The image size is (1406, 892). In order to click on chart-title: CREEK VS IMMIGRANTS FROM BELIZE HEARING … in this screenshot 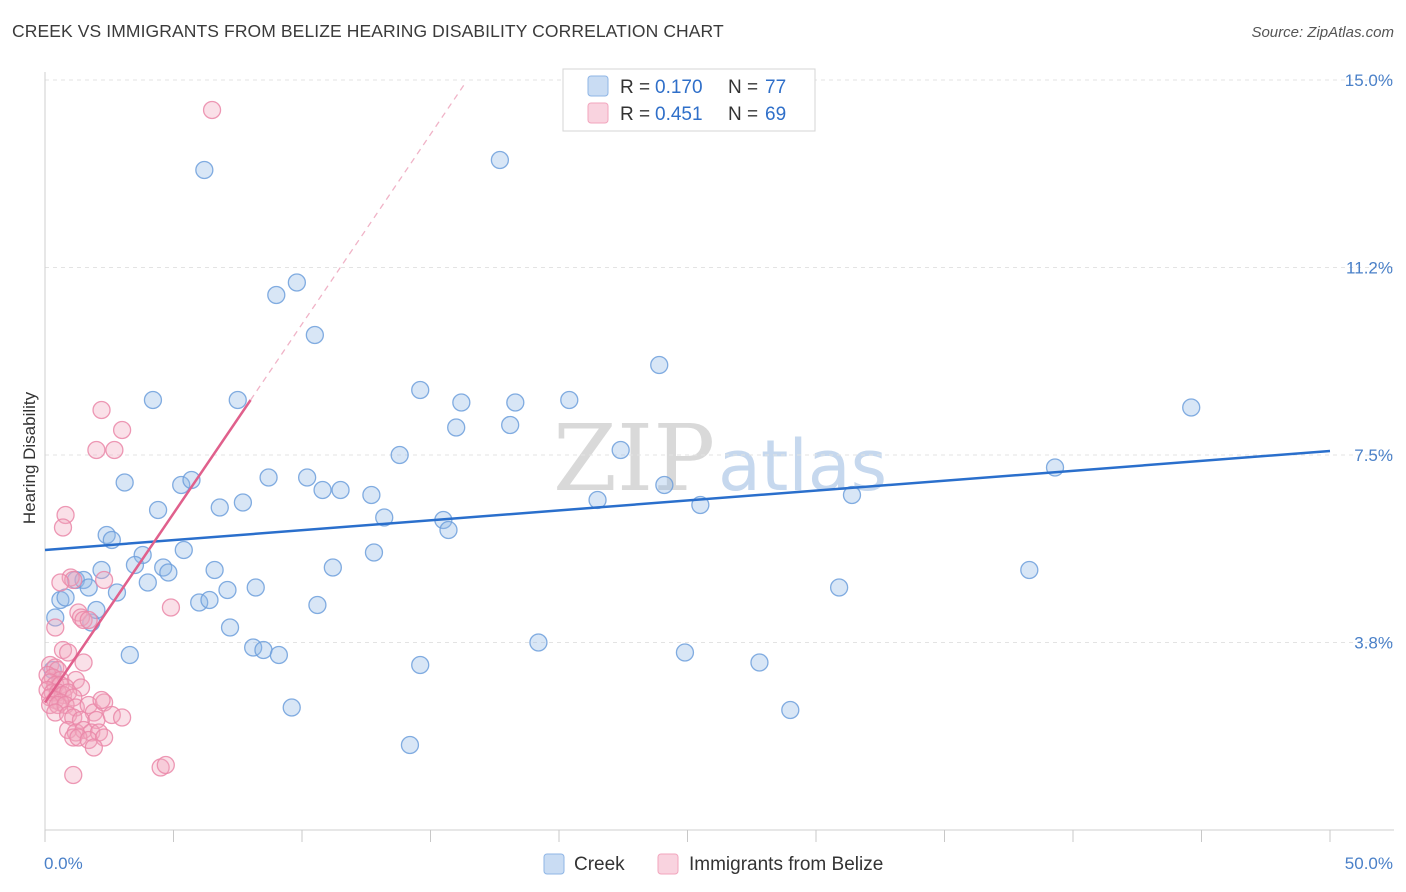, I will do `click(368, 31)`.